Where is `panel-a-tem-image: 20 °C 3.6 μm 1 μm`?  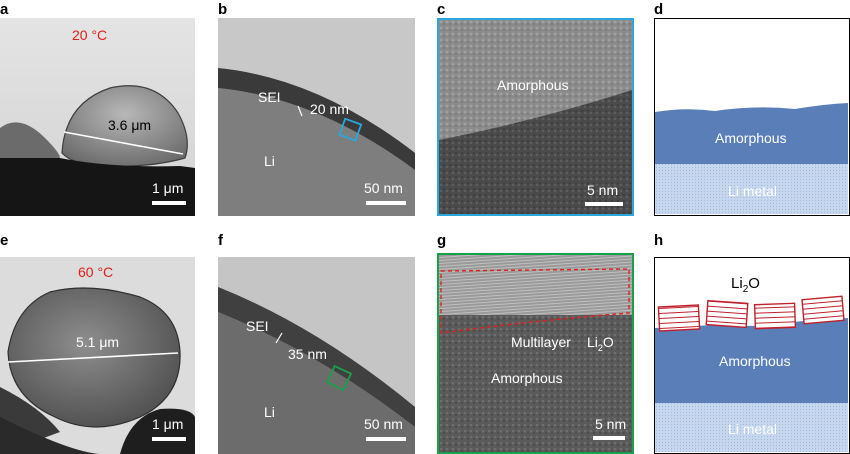 panel-a-tem-image: 20 °C 3.6 μm 1 μm is located at coordinates (97, 117).